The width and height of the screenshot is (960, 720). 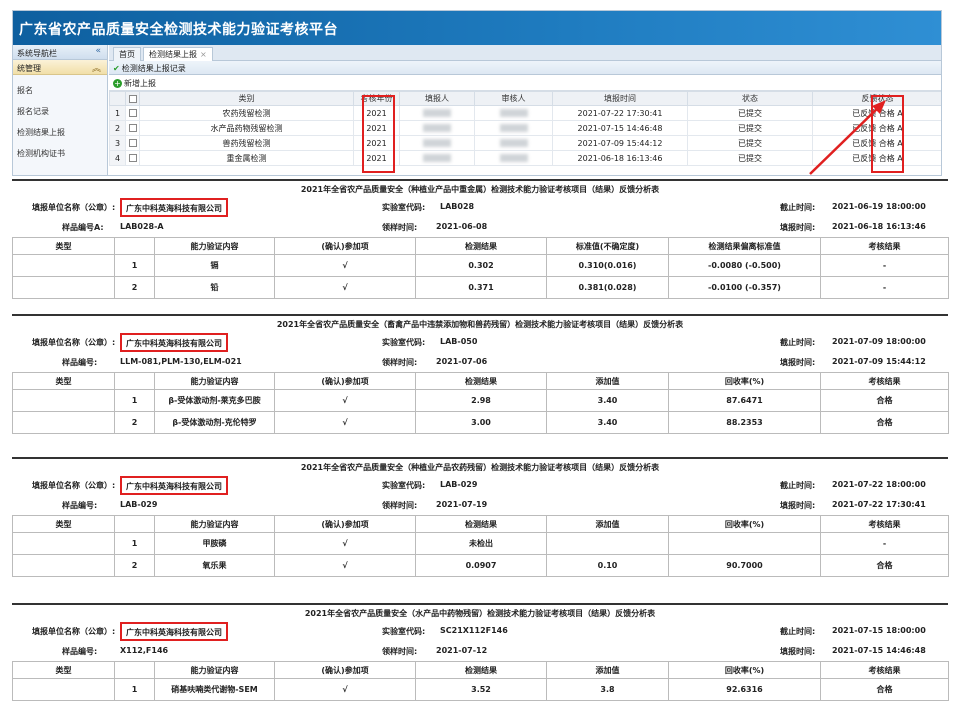 I want to click on section-divider, so click(x=480, y=180).